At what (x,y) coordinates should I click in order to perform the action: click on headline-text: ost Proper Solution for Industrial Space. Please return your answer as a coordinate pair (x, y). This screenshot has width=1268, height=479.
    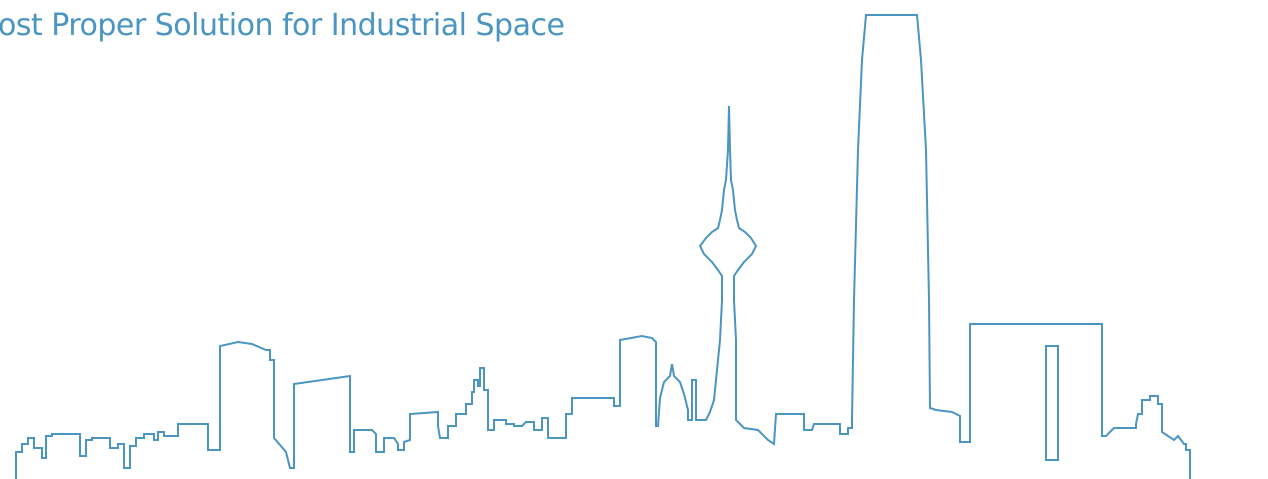
    Looking at the image, I should click on (282, 25).